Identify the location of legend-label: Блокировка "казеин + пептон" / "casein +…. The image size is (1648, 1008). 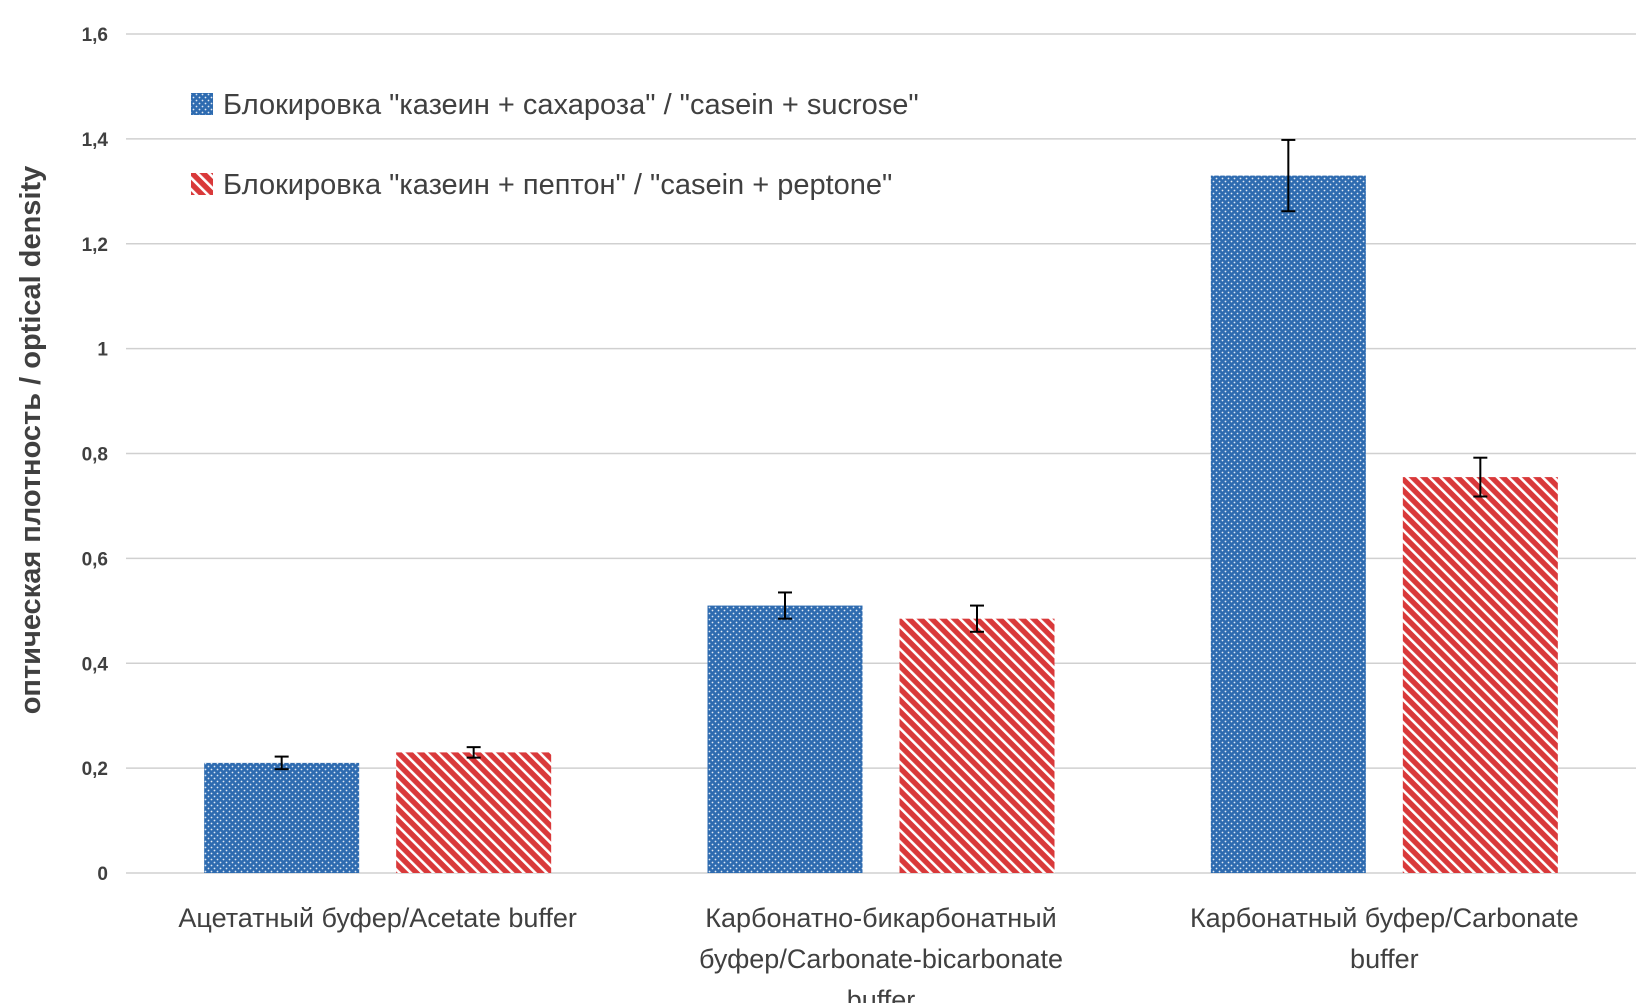
(557, 185).